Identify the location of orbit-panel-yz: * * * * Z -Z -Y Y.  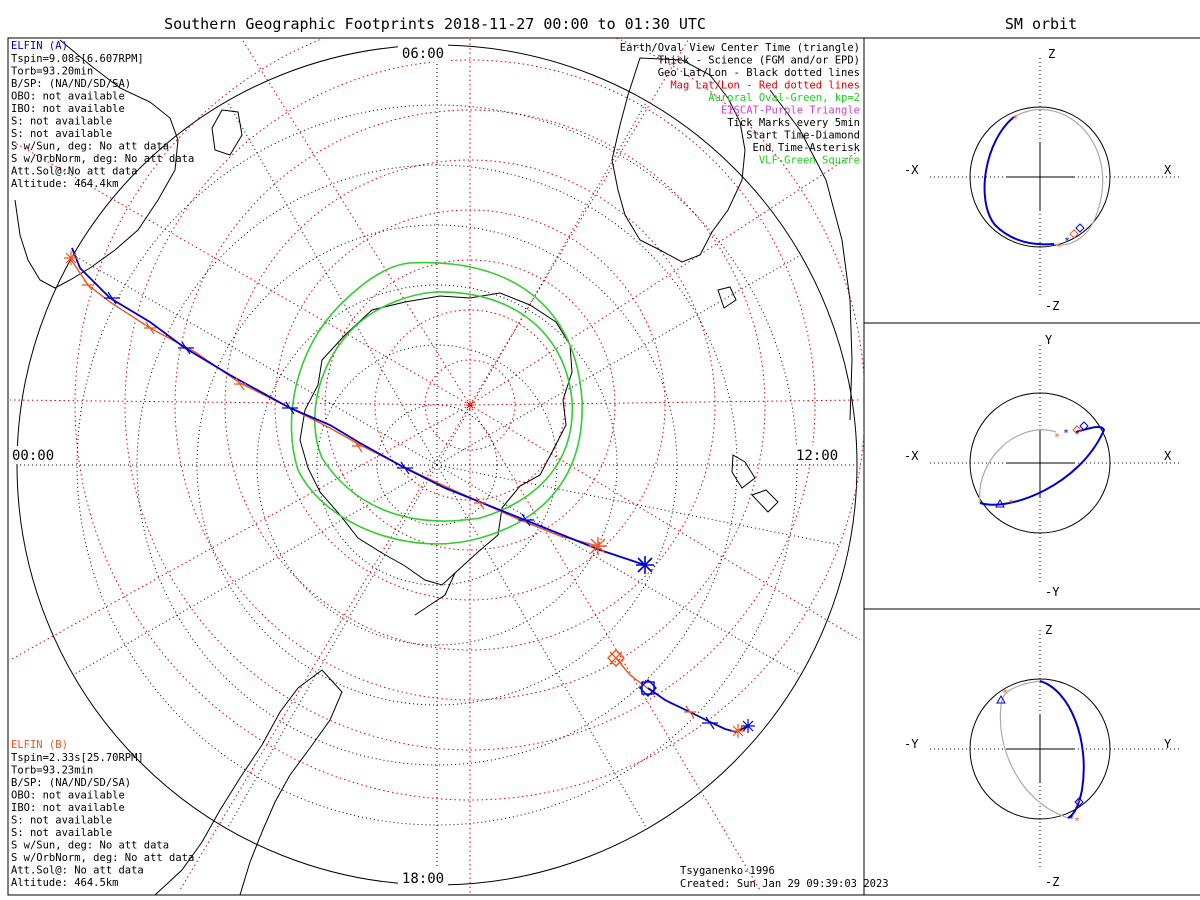
(1042, 756).